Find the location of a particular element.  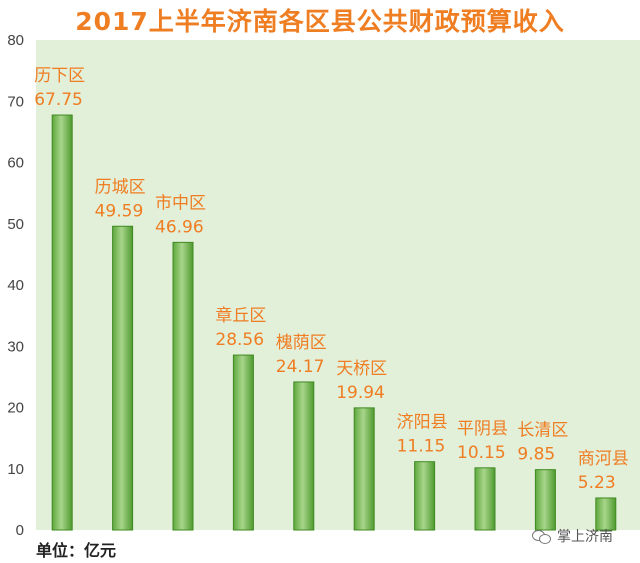

unit-label: 单位：亿元 is located at coordinates (76, 550).